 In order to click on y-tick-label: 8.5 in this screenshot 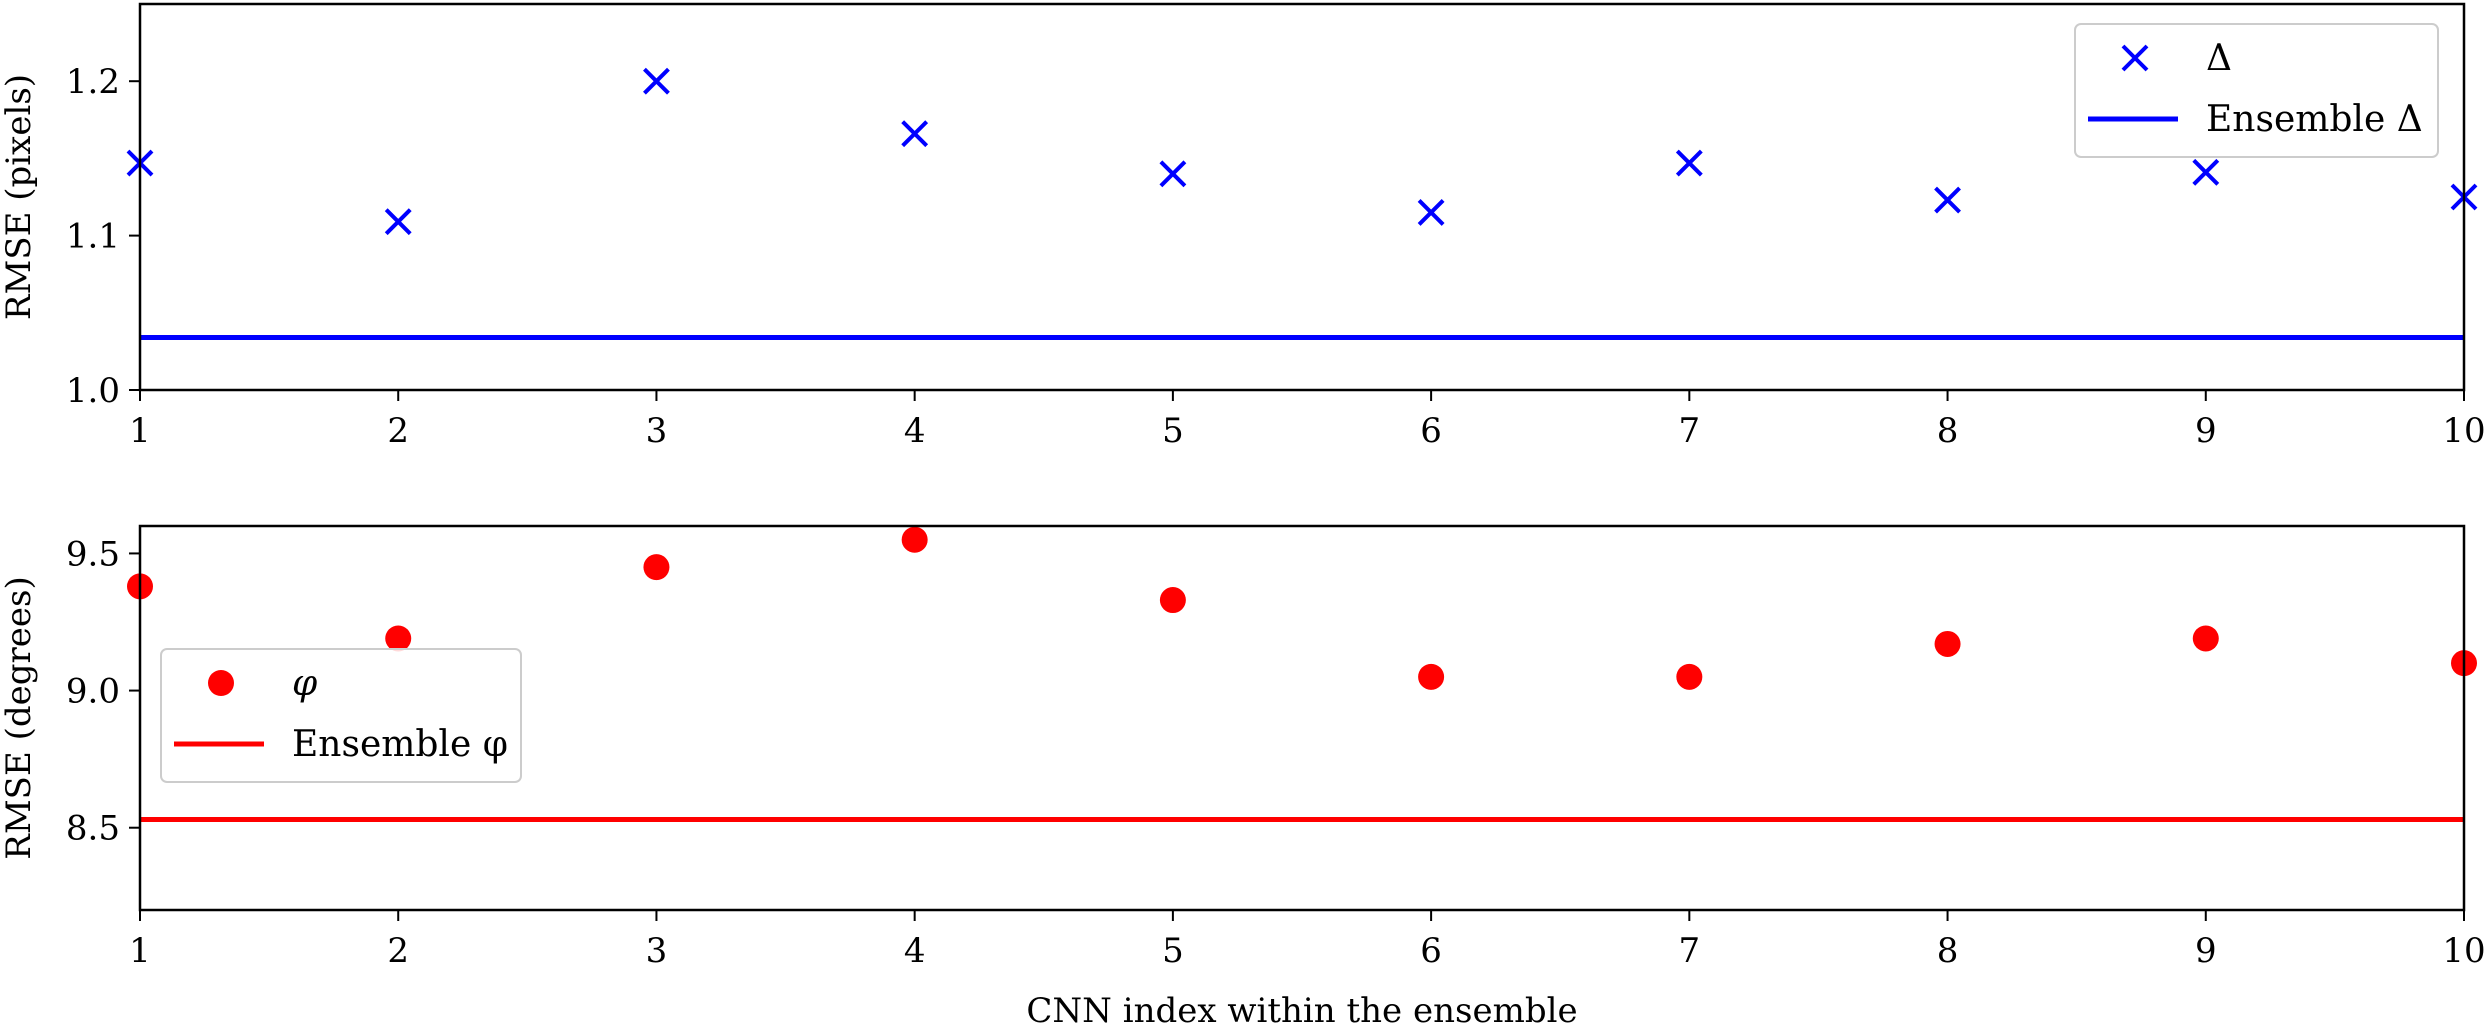, I will do `click(93, 829)`.